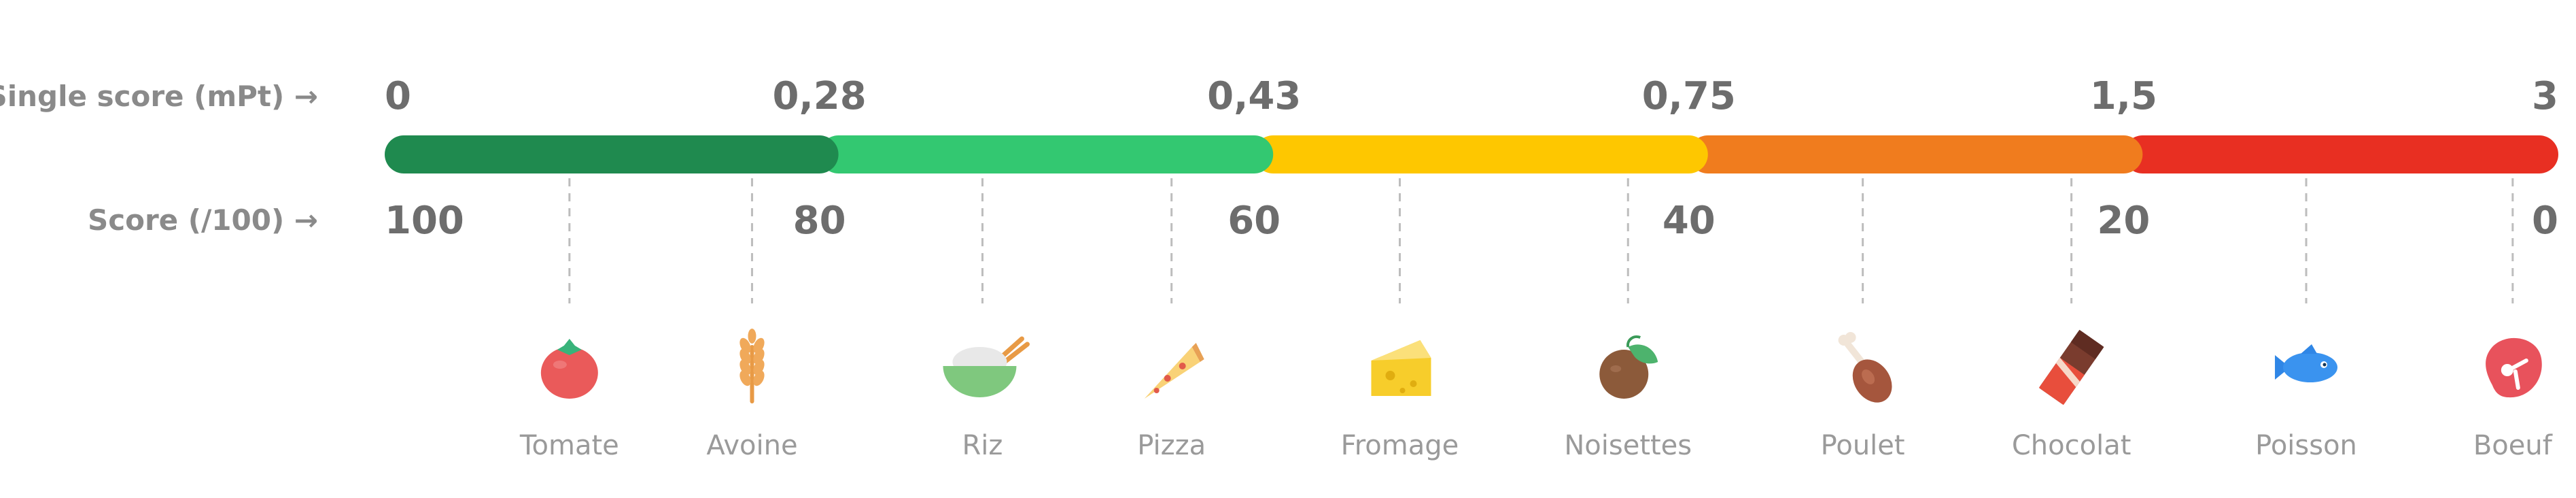 Image resolution: width=2576 pixels, height=498 pixels. I want to click on scale-segment-red, so click(2340, 154).